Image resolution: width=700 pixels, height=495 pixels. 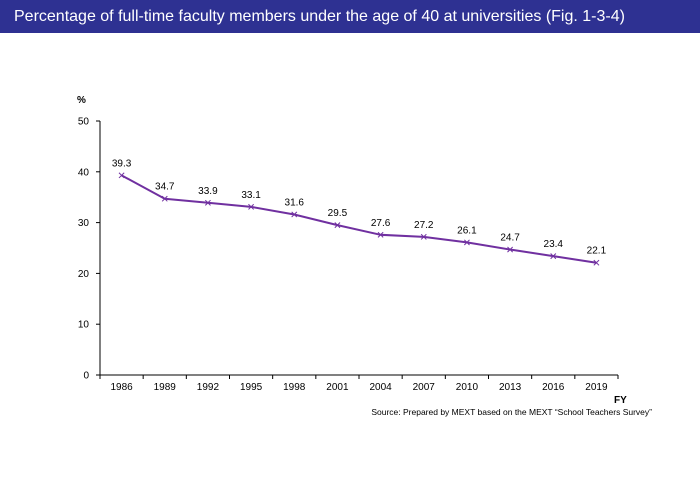 I want to click on x-axis-unit-label: FY, so click(x=620, y=400).